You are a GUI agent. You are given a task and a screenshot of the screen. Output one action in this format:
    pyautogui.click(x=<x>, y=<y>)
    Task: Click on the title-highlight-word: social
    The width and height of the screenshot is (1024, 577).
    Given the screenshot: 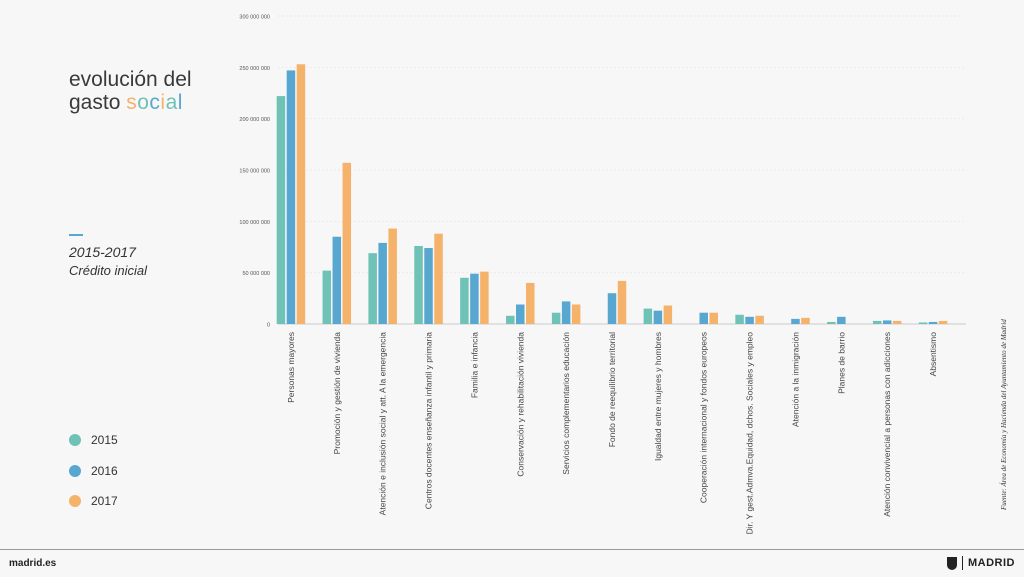 What is the action you would take?
    pyautogui.click(x=154, y=102)
    